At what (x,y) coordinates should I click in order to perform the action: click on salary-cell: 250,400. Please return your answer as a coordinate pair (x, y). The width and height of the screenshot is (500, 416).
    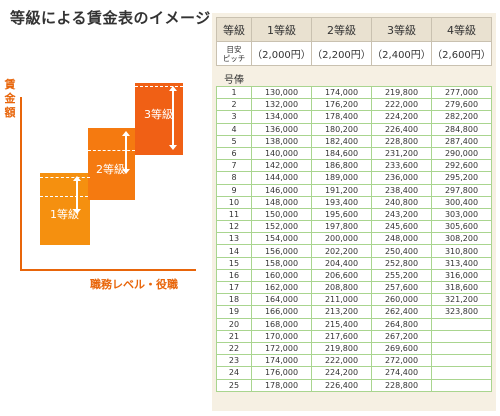
    Looking at the image, I should click on (401, 251).